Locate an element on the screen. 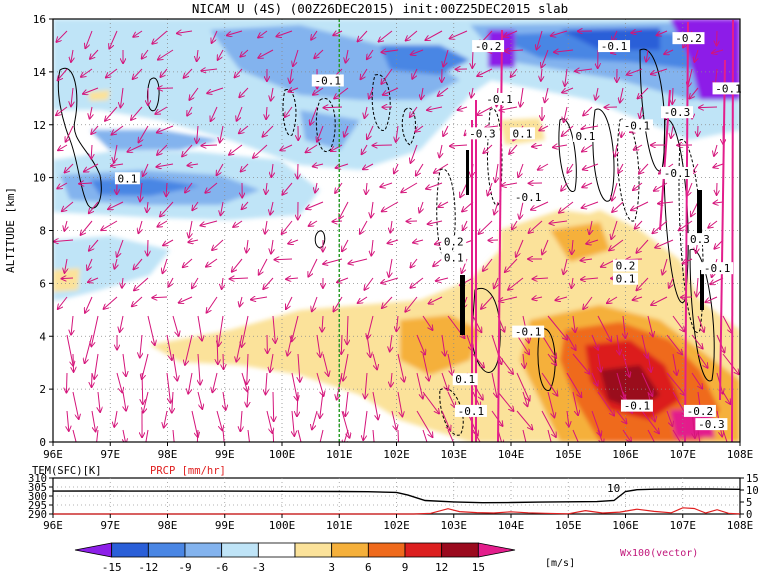 This screenshot has width=767, height=575. colorbar-swatch is located at coordinates (350, 550).